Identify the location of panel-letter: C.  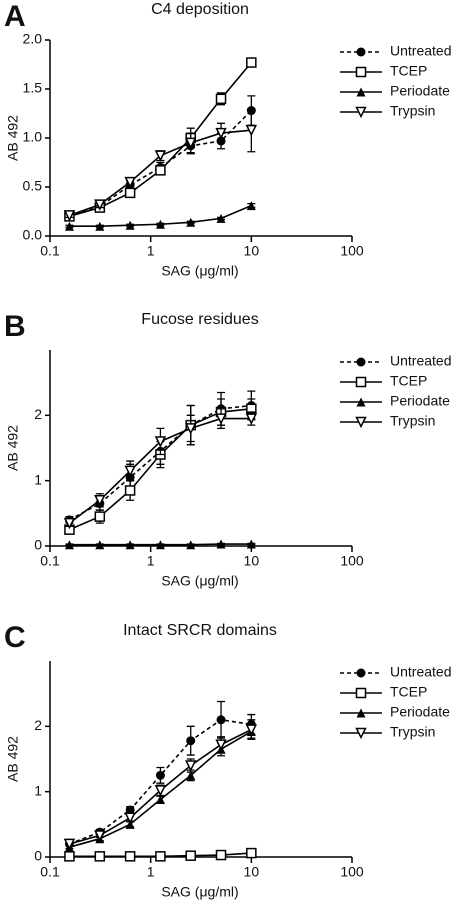
(15, 637).